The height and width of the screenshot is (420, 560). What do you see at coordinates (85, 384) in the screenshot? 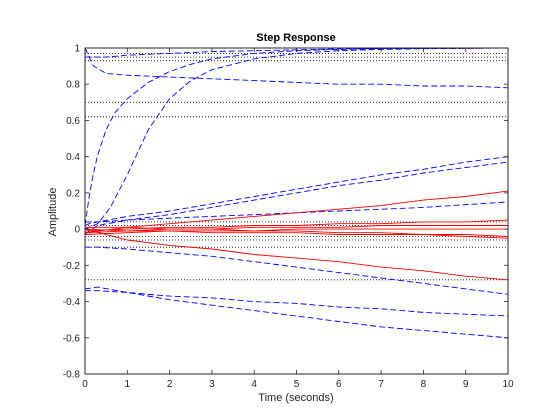
I see `x-tick-label-0: 0` at bounding box center [85, 384].